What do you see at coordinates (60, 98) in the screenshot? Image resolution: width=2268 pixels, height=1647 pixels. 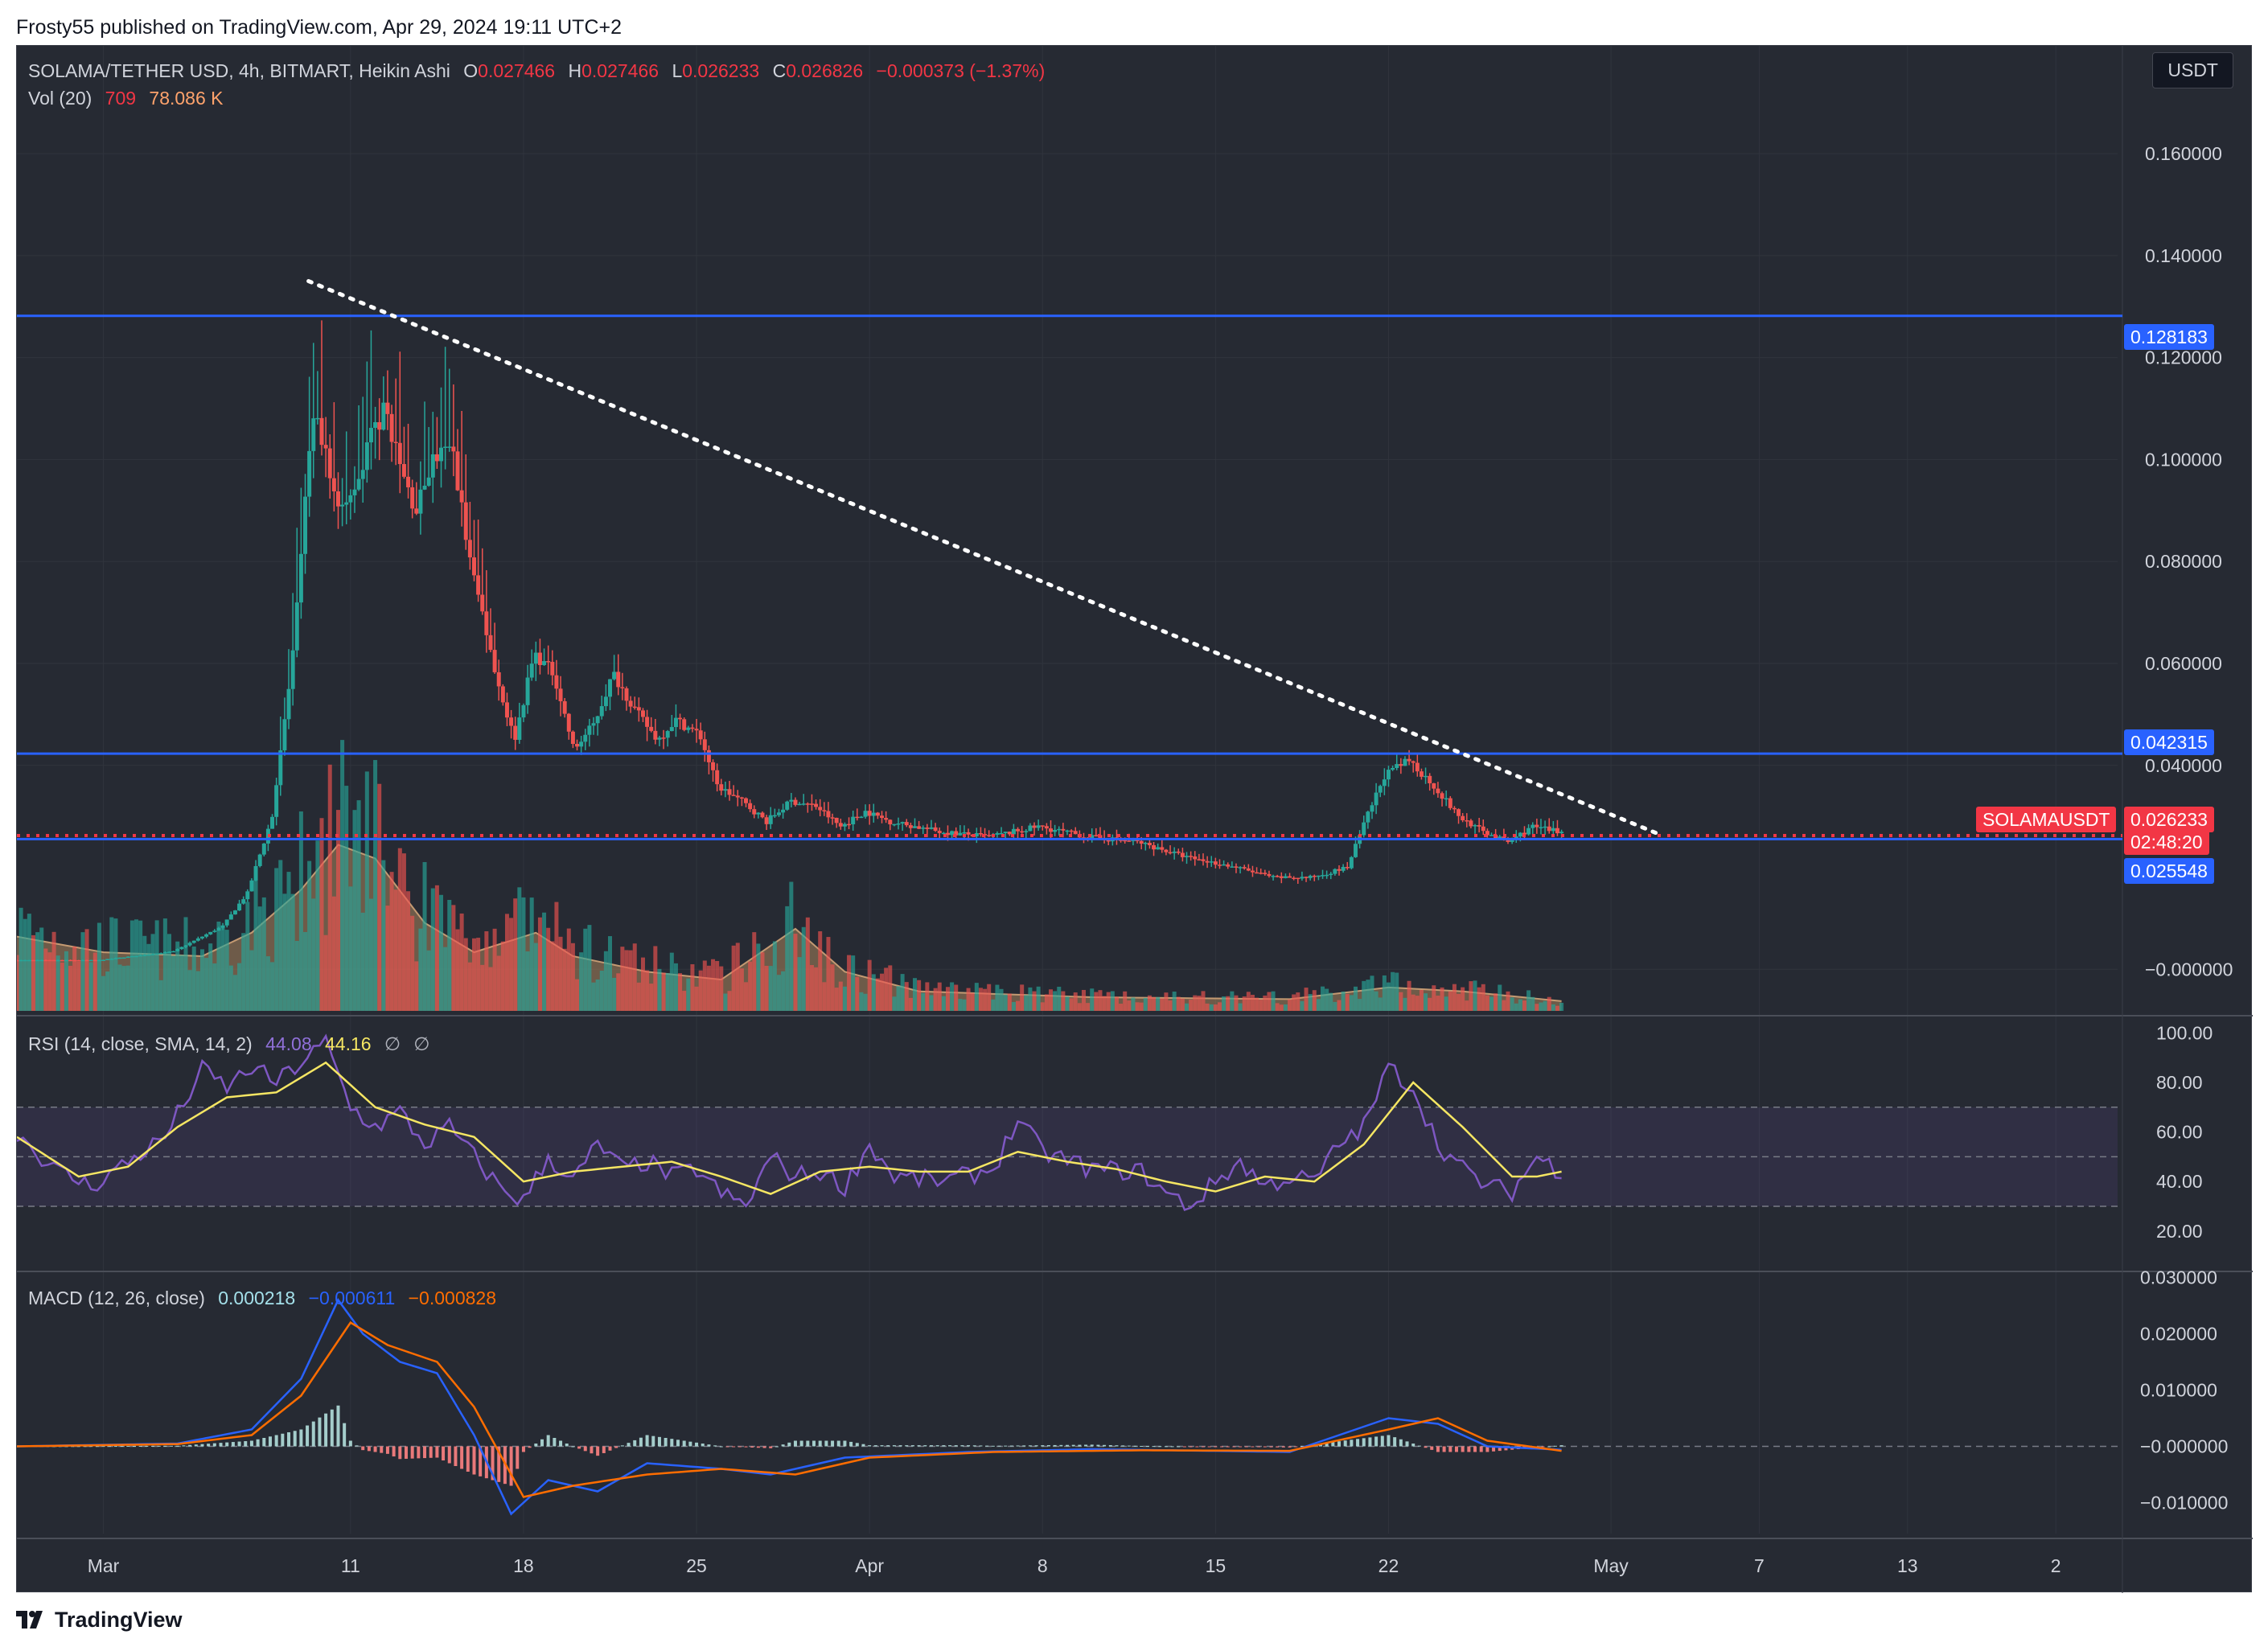 I see `vol-label: Vol (20)` at bounding box center [60, 98].